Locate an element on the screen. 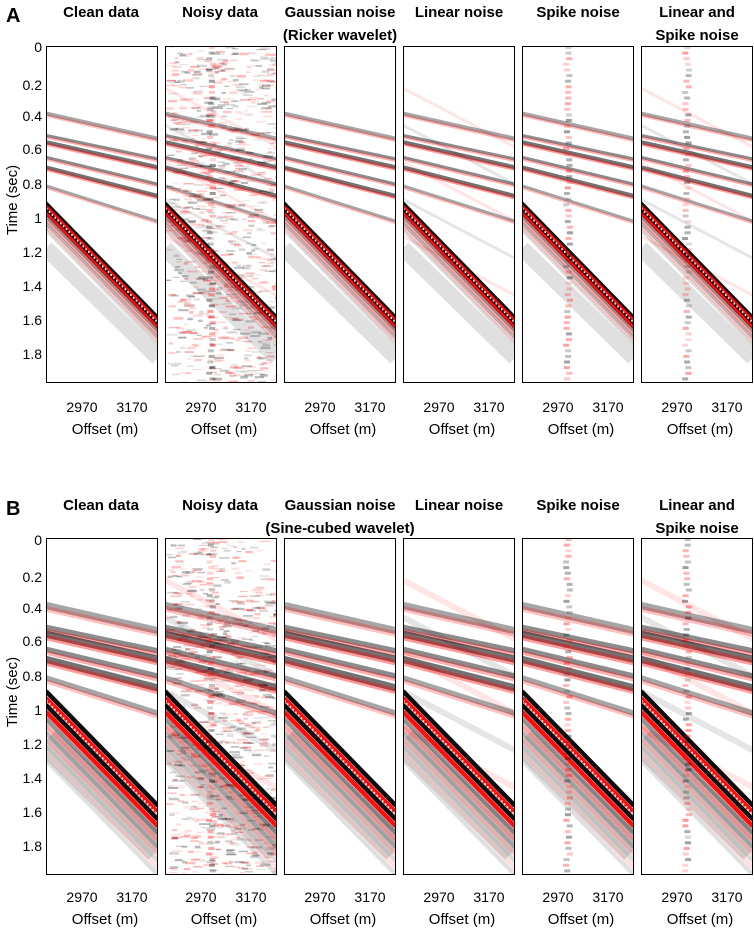 The height and width of the screenshot is (932, 754). x-tick-label: 3170 is located at coordinates (250, 897).